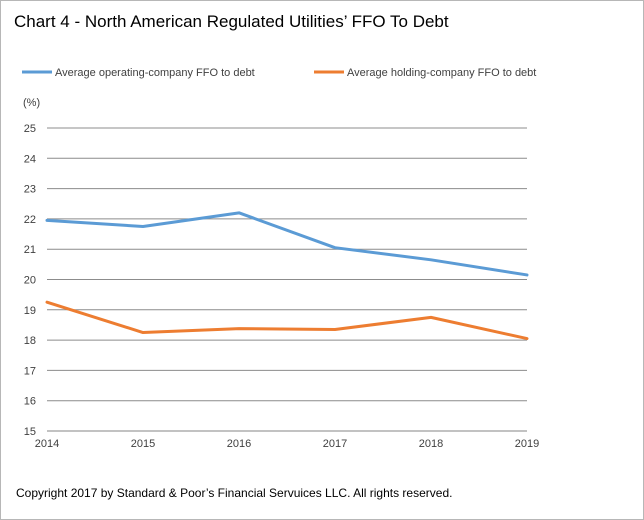  I want to click on x-tick-label: 2015, so click(143, 444).